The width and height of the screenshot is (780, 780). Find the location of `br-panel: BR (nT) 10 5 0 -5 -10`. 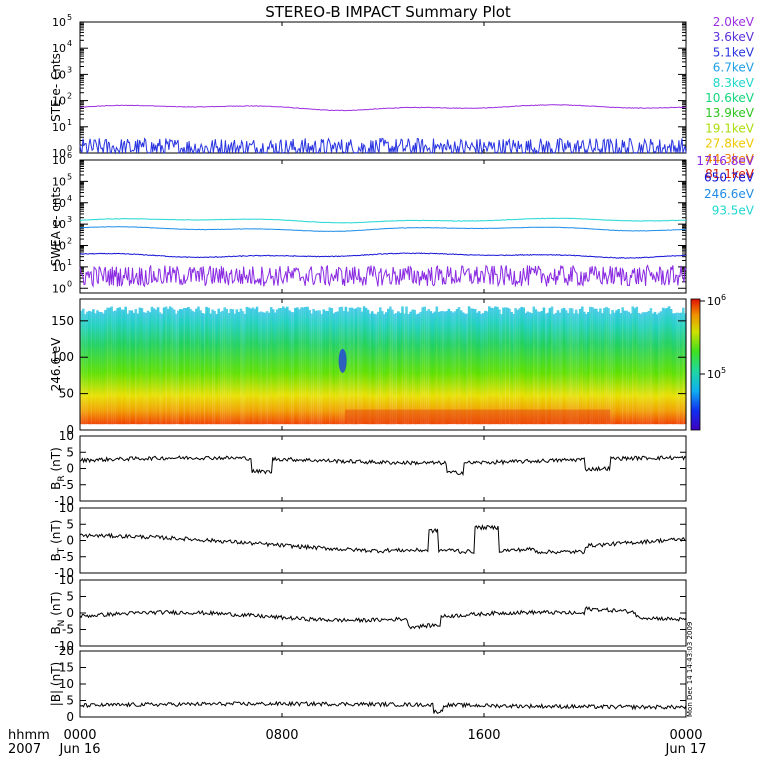

br-panel: BR (nT) 10 5 0 -5 -10 is located at coordinates (368, 468).